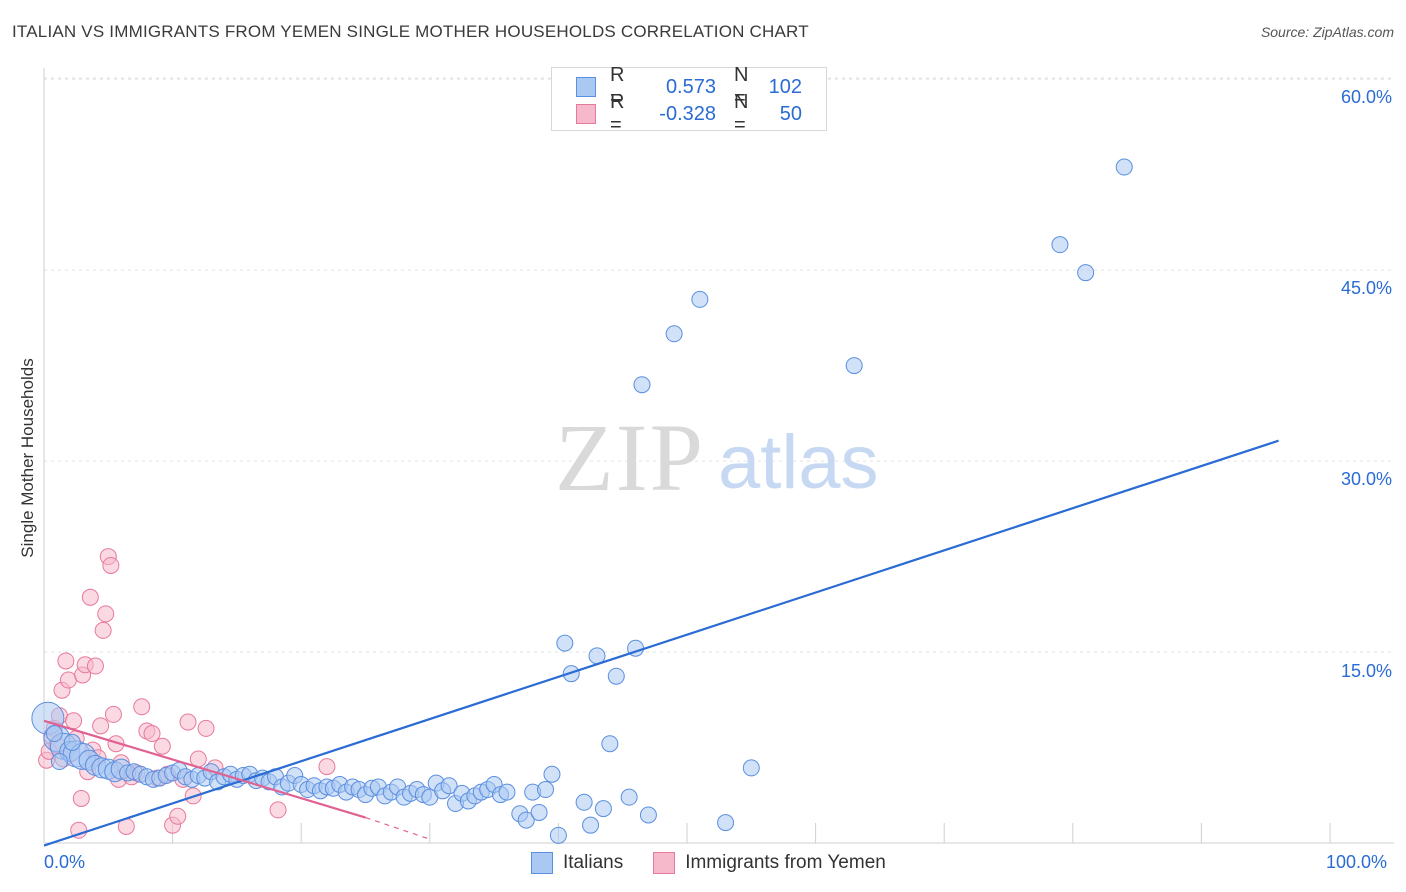 This screenshot has height=892, width=1406. Describe the element at coordinates (1366, 479) in the screenshot. I see `y-tick-label-30: 30.0%` at that location.